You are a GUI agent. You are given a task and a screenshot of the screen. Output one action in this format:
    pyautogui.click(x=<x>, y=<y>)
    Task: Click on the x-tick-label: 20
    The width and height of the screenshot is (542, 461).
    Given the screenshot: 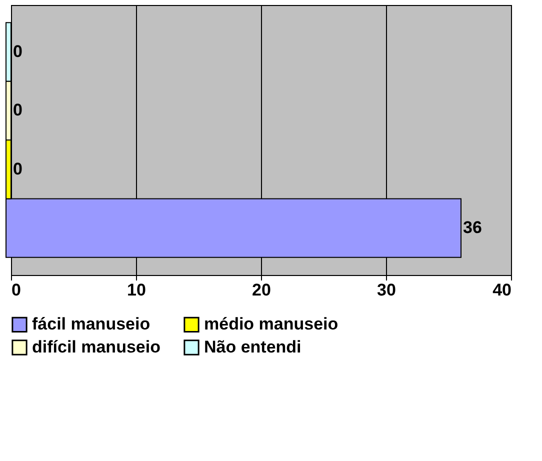 What is the action you would take?
    pyautogui.click(x=261, y=290)
    